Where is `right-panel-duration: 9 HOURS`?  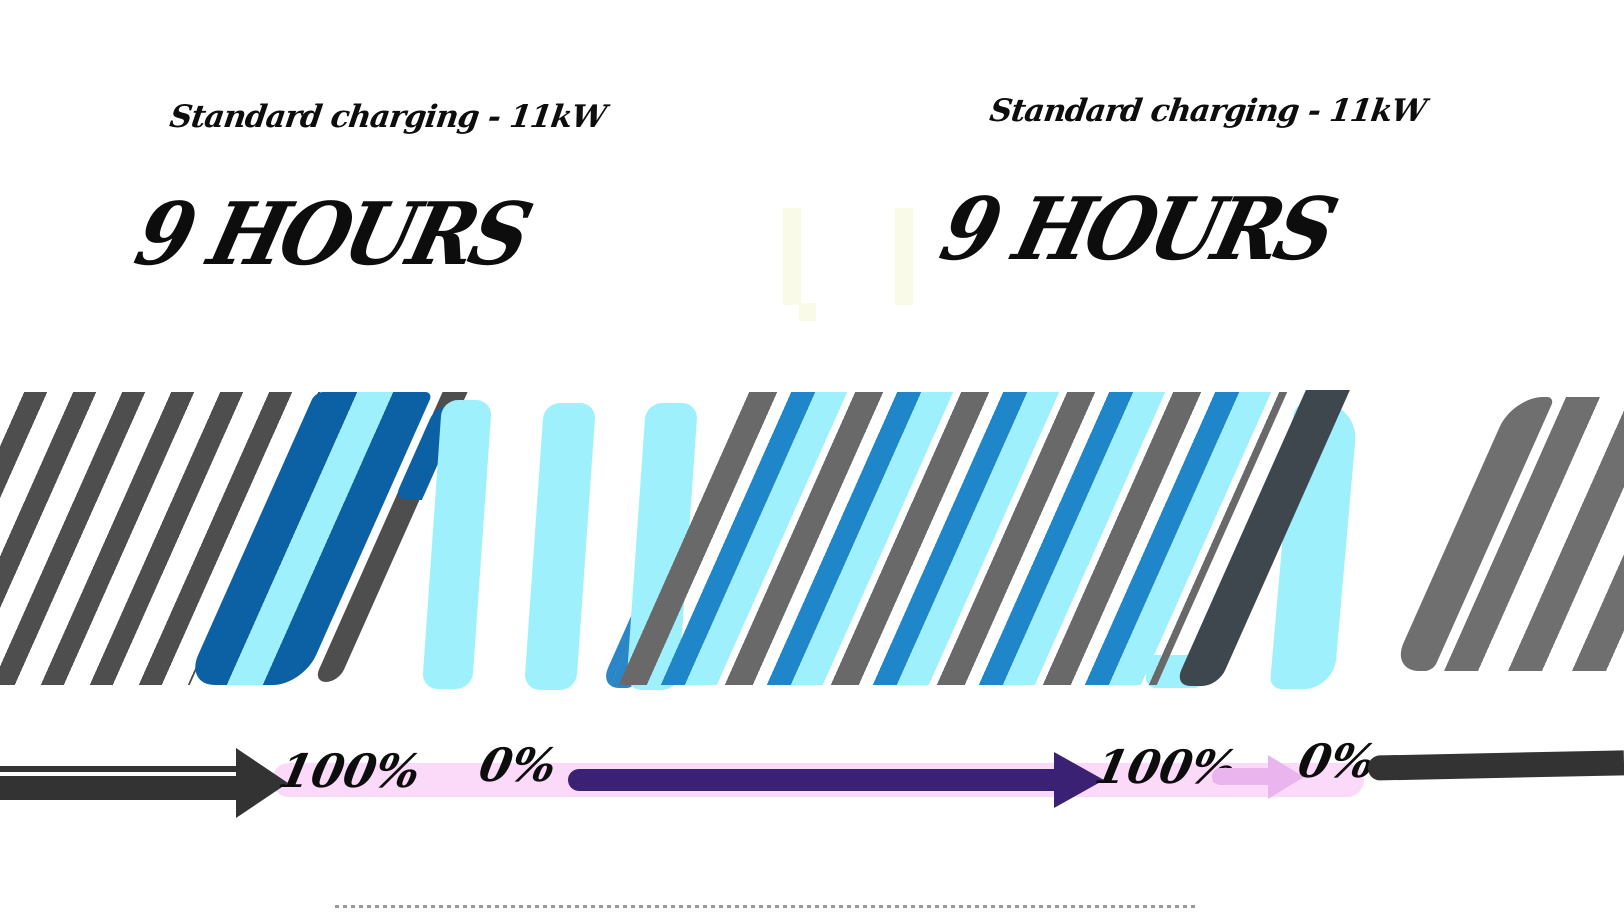 right-panel-duration: 9 HOURS is located at coordinates (1137, 229).